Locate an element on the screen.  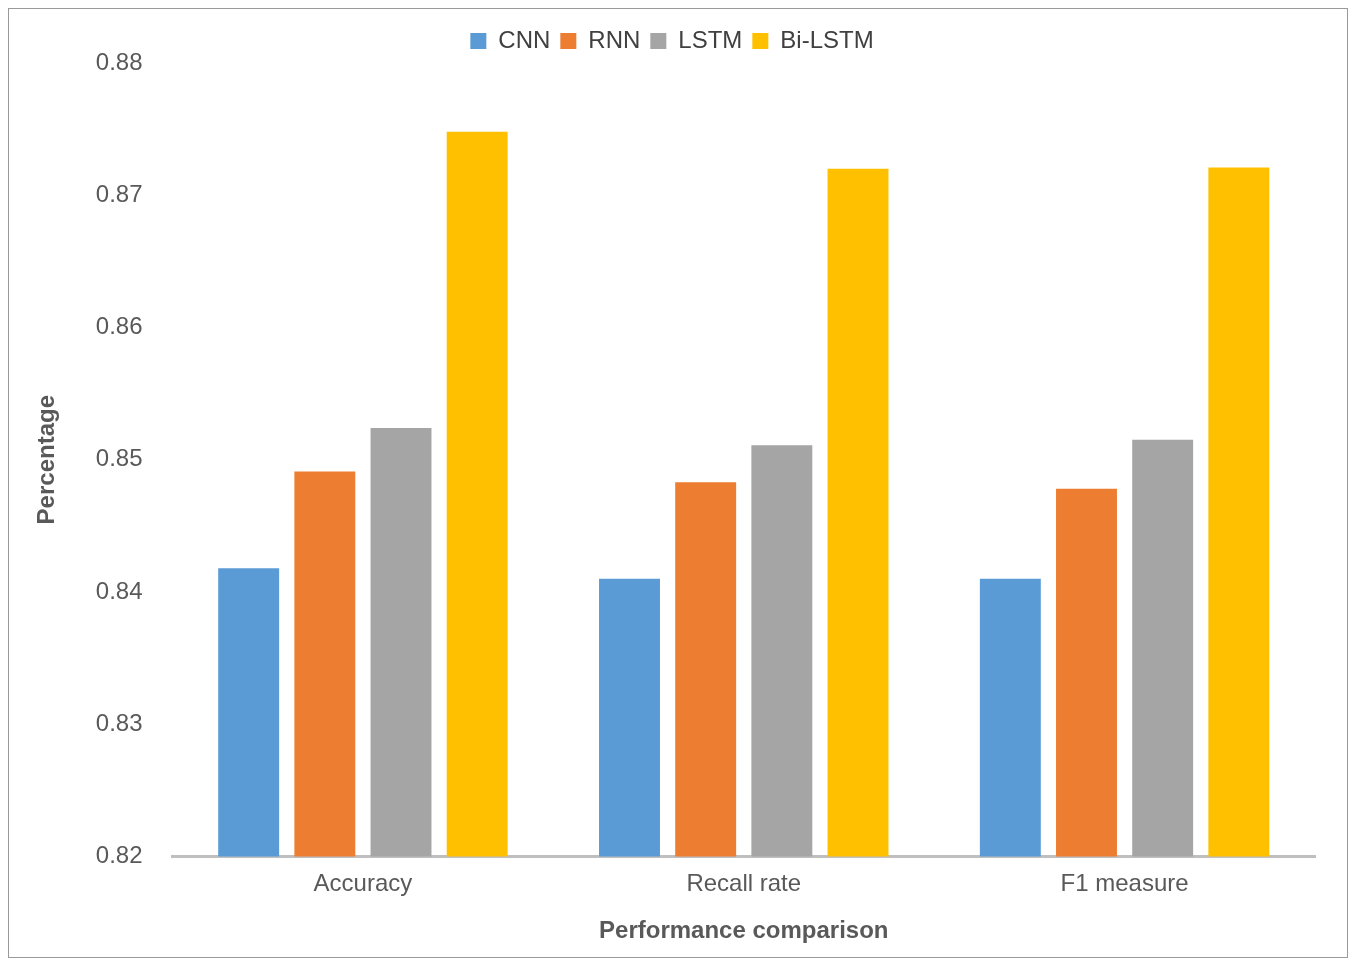
y-tick-label: 0.82 is located at coordinates (119, 855).